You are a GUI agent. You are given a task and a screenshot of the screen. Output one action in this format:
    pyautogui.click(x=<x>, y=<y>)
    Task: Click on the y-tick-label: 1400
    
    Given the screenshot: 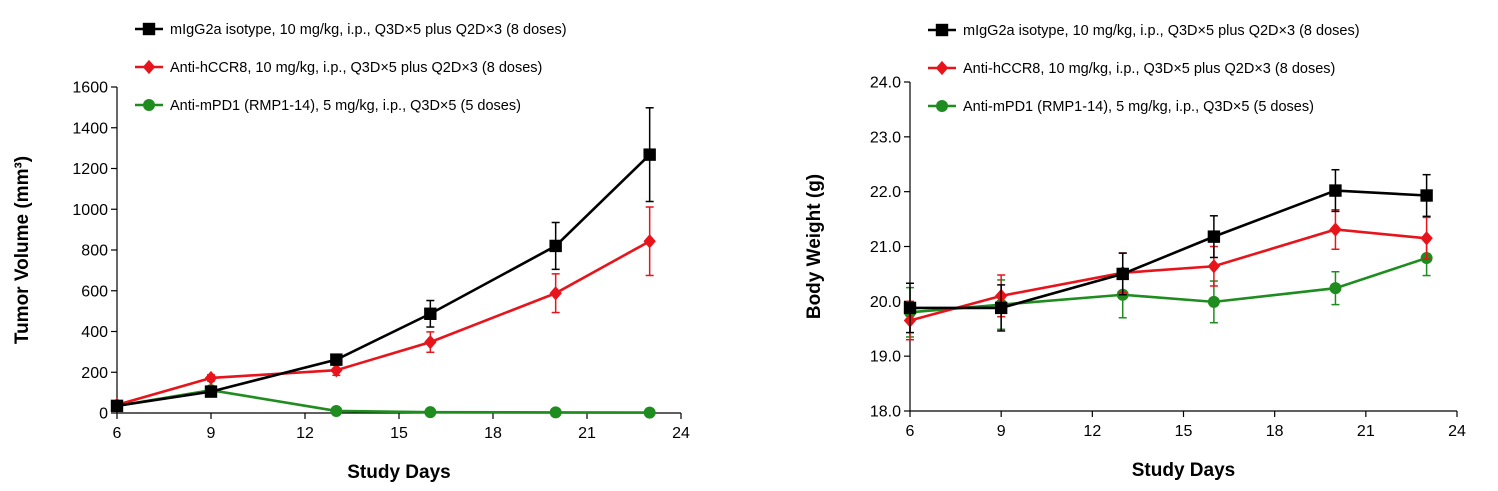 What is the action you would take?
    pyautogui.click(x=90, y=128)
    